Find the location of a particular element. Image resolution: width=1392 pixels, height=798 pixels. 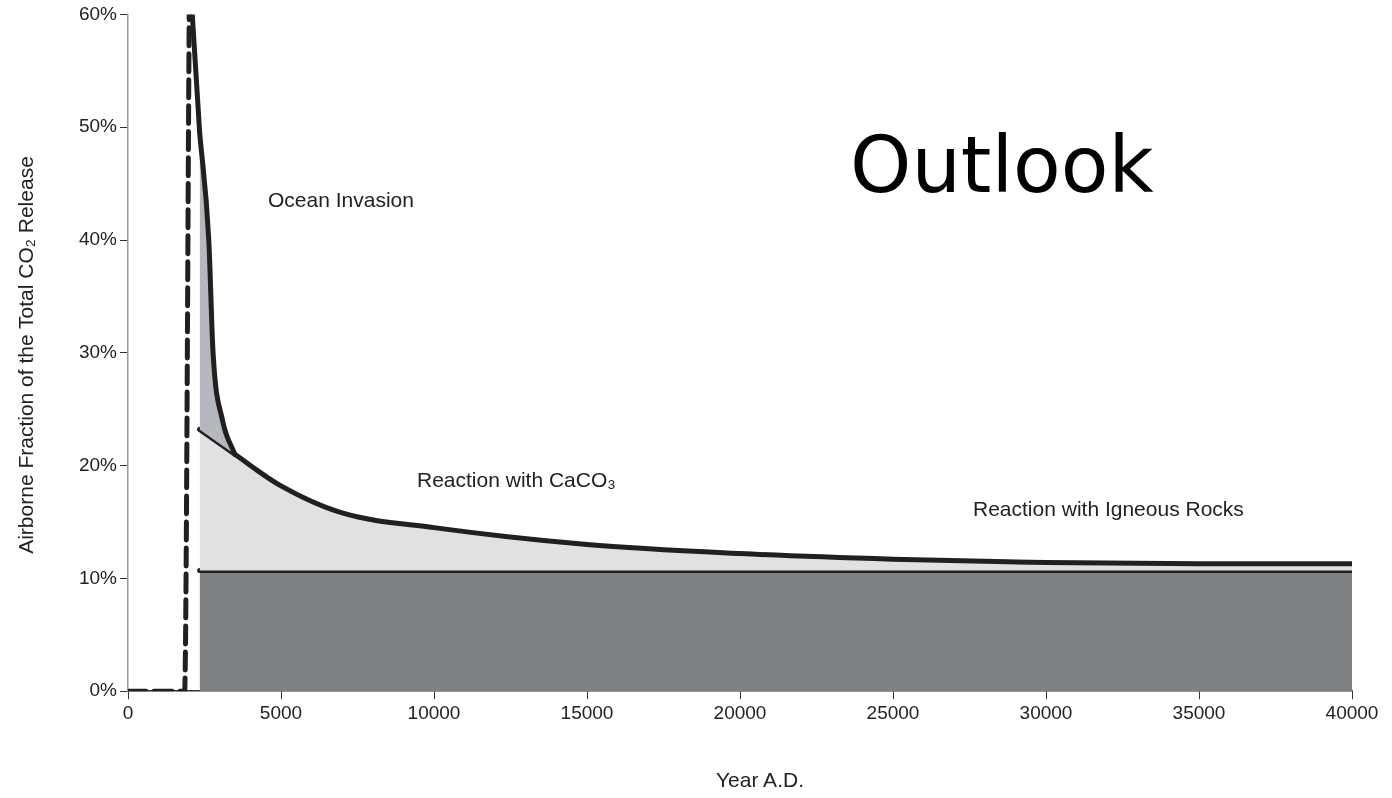

annotation: Reaction with CaCO₃ is located at coordinates (516, 480).